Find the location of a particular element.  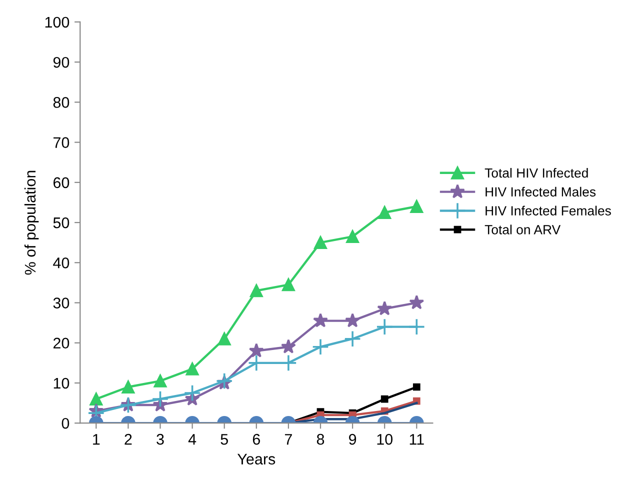

x-tick-label: 1 is located at coordinates (96, 439).